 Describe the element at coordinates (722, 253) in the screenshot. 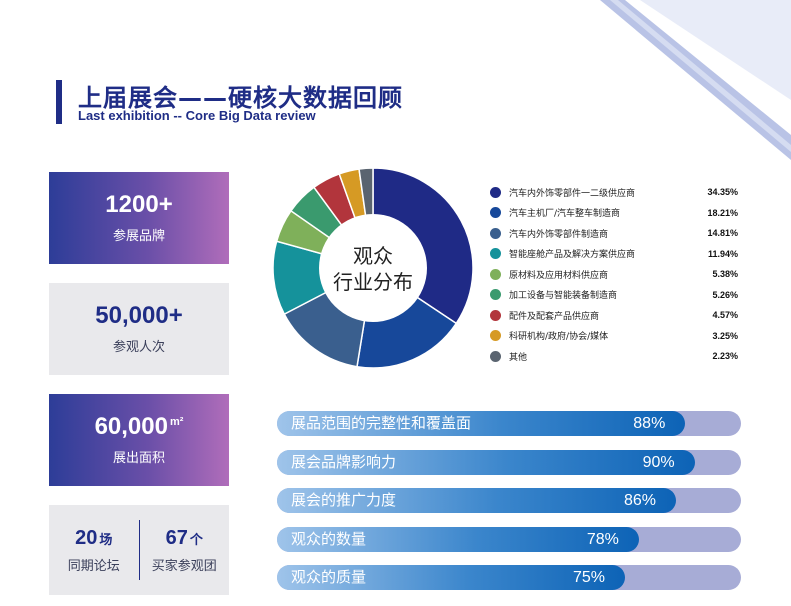

I see `legend-value: 11.94%` at that location.